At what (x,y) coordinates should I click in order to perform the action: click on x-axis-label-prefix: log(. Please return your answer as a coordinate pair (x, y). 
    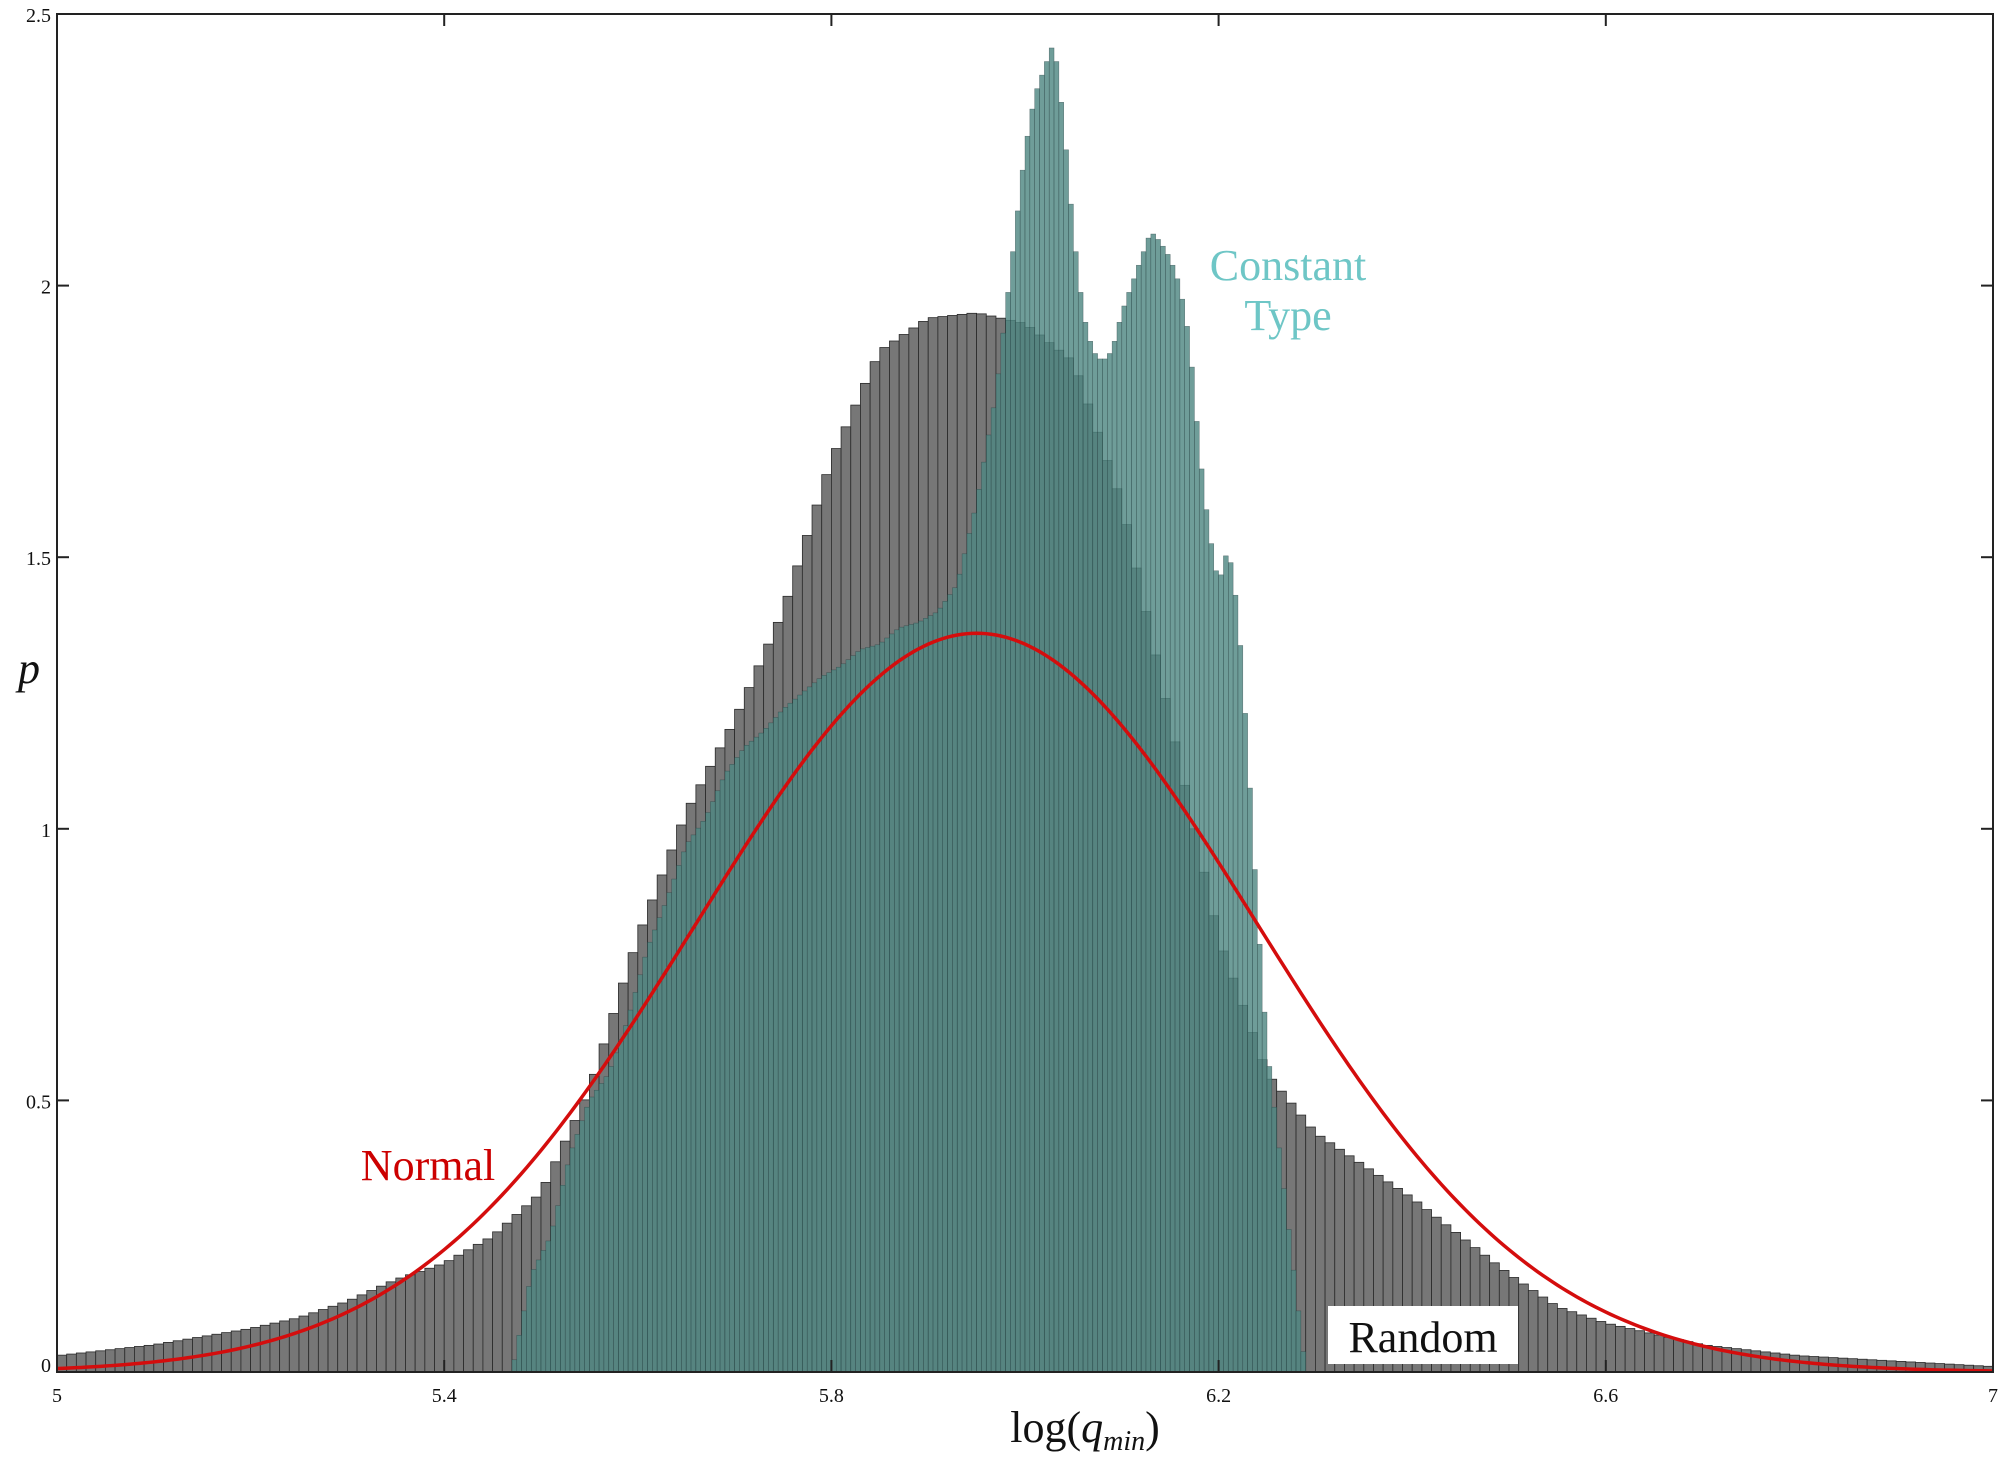
    Looking at the image, I should click on (1045, 1427).